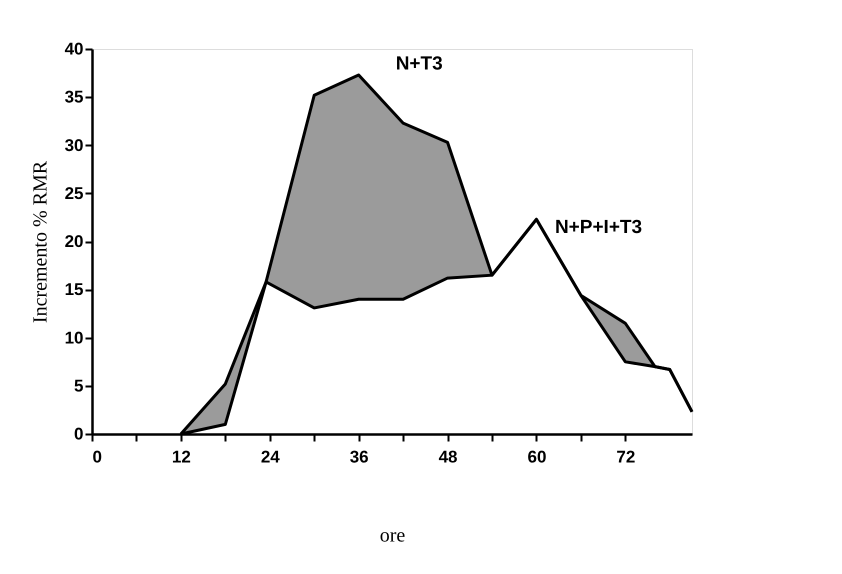  I want to click on y-axis-title: Incremento % RMR, so click(41, 242).